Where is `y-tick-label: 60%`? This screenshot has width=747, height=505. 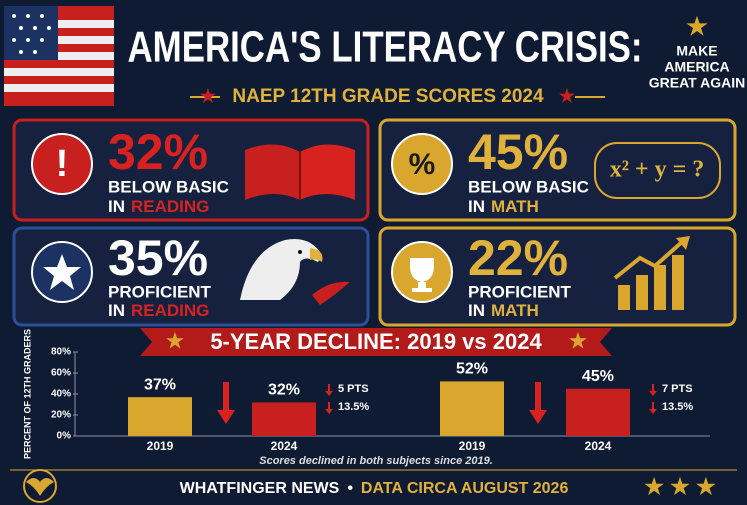
y-tick-label: 60% is located at coordinates (61, 373).